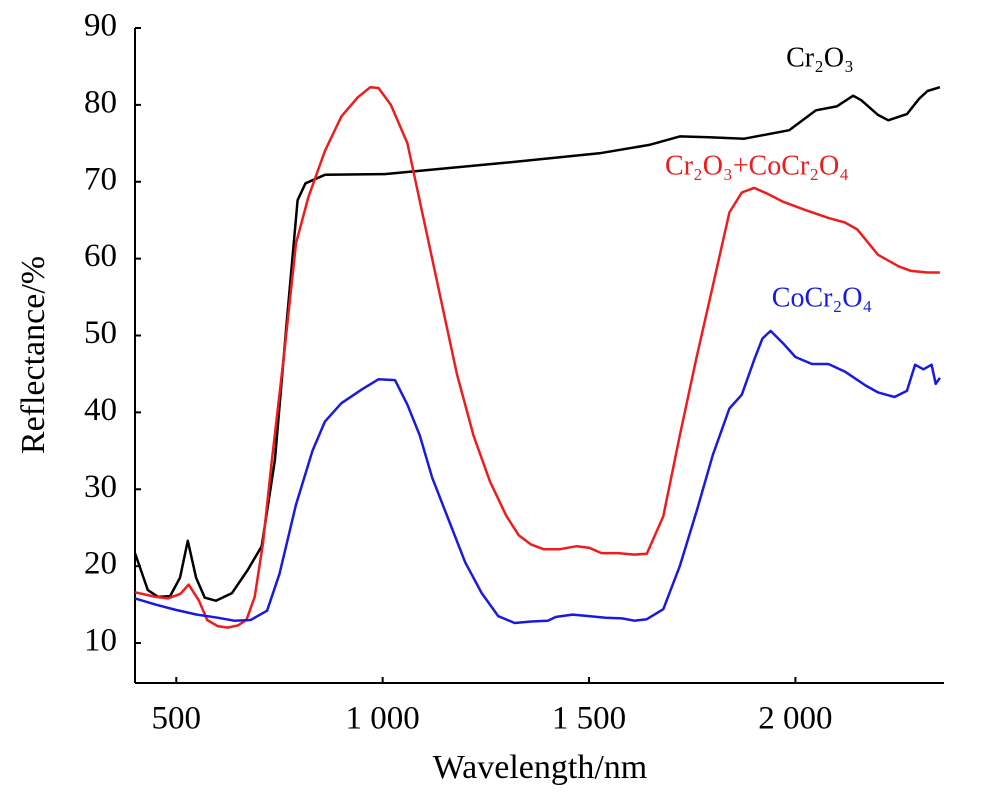 The width and height of the screenshot is (1000, 796). Describe the element at coordinates (100, 102) in the screenshot. I see `y-tick-label: 80` at that location.